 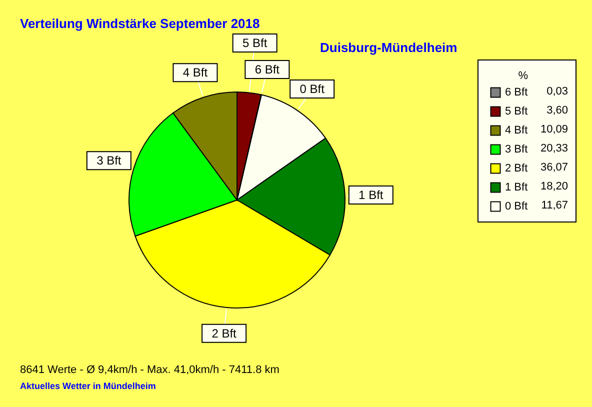 I want to click on slice-label: 3 Bft, so click(x=109, y=161).